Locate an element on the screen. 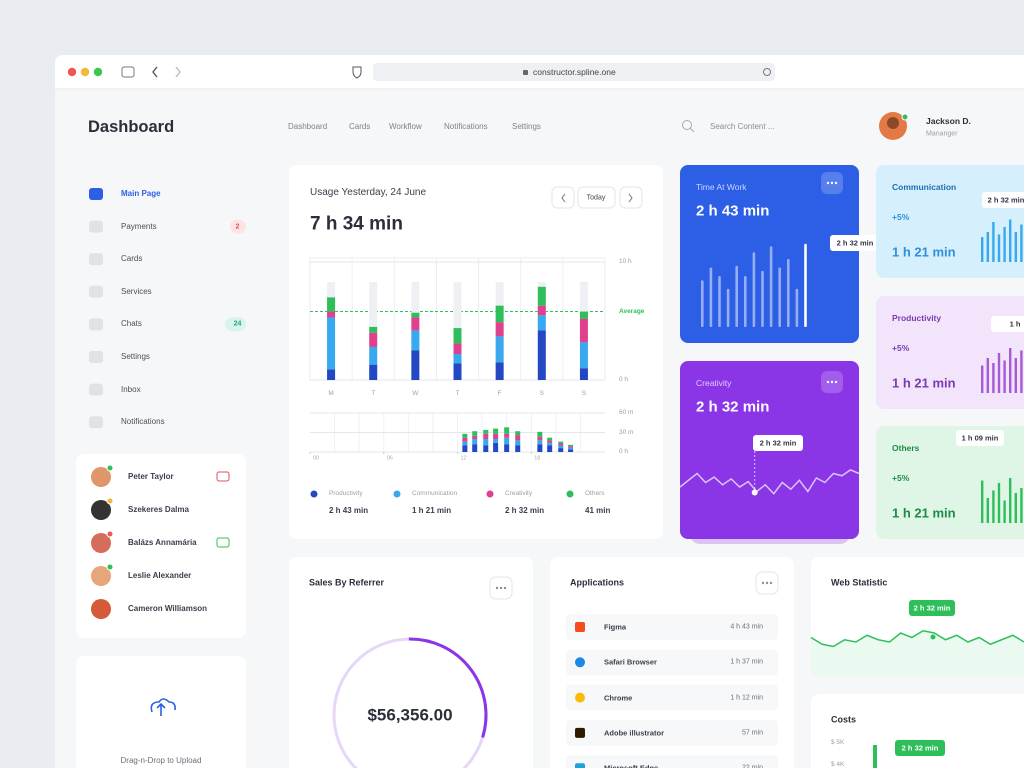  menu-item: Main Page is located at coordinates (141, 193).